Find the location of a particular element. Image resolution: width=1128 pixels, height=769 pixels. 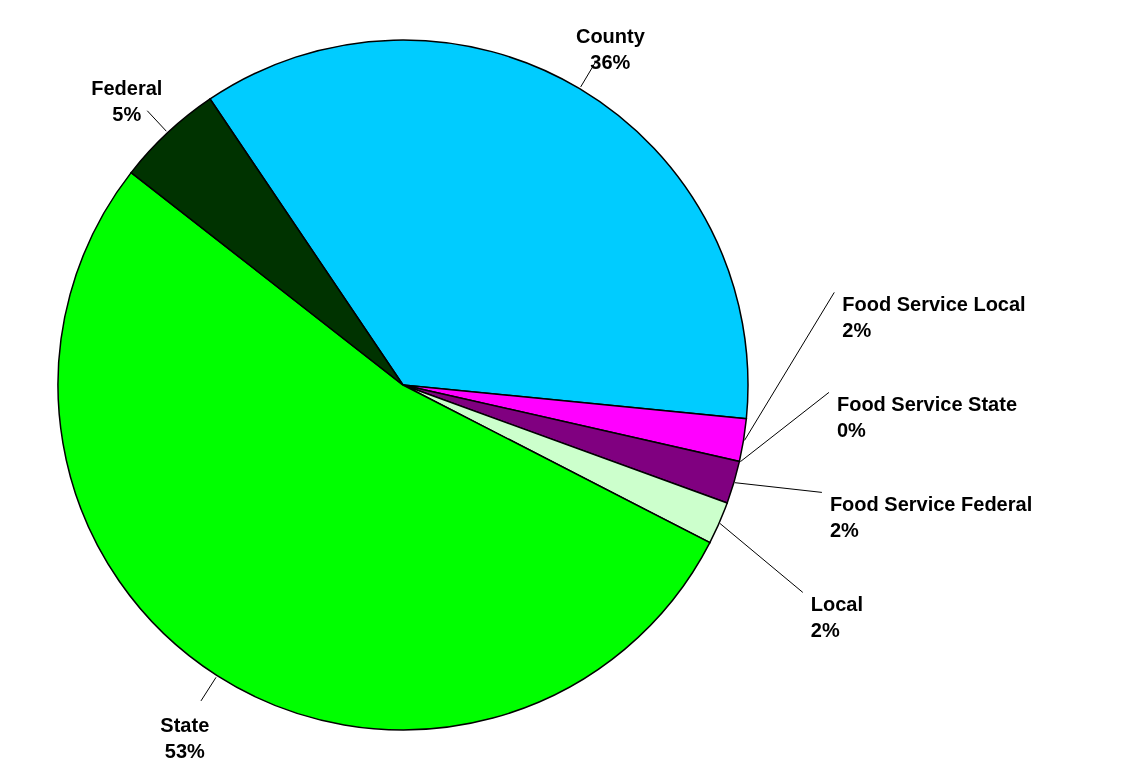

slice-label: County is located at coordinates (610, 36).